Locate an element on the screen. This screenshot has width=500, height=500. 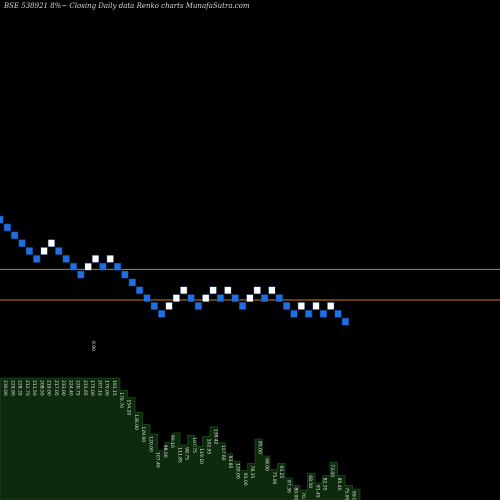
value-label: 154.20 is located at coordinates (129, 408).